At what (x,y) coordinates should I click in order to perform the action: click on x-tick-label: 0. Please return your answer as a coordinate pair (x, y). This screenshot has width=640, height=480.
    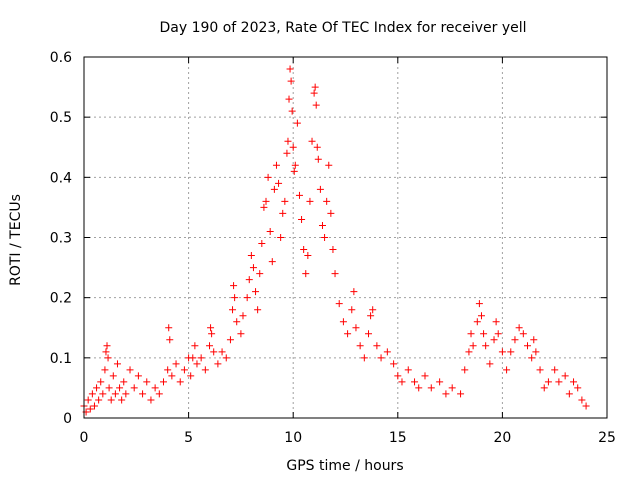
    Looking at the image, I should click on (84, 438).